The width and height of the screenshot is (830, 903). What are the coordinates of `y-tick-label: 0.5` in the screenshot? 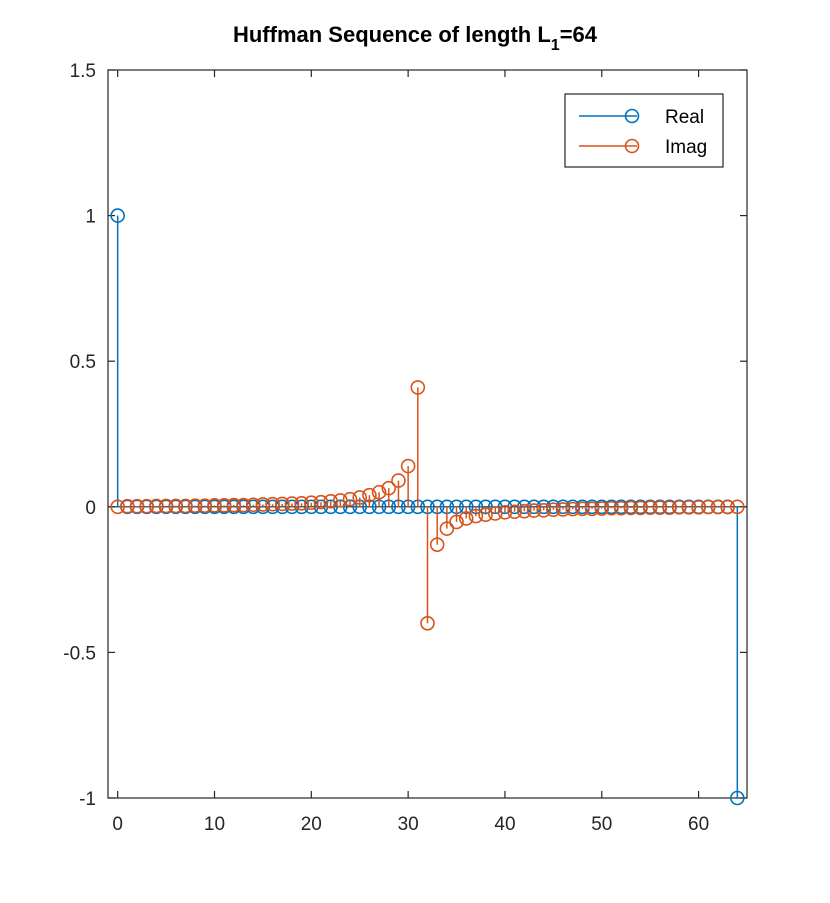 It's located at (83, 362).